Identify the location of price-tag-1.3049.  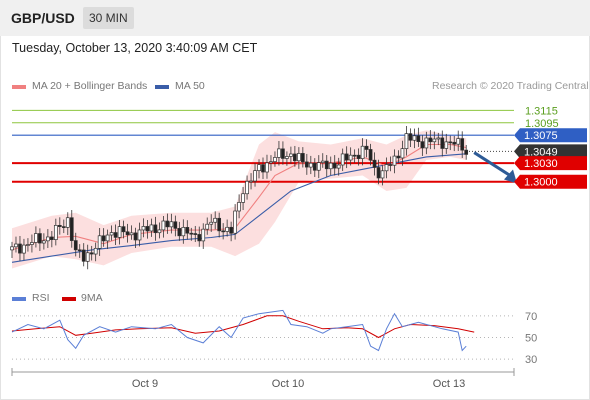
(550, 151).